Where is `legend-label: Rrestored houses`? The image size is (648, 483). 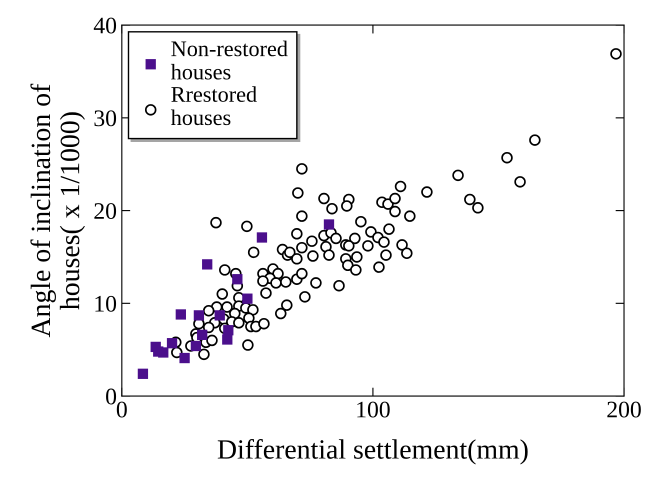
legend-label: Rrestored houses is located at coordinates (213, 106).